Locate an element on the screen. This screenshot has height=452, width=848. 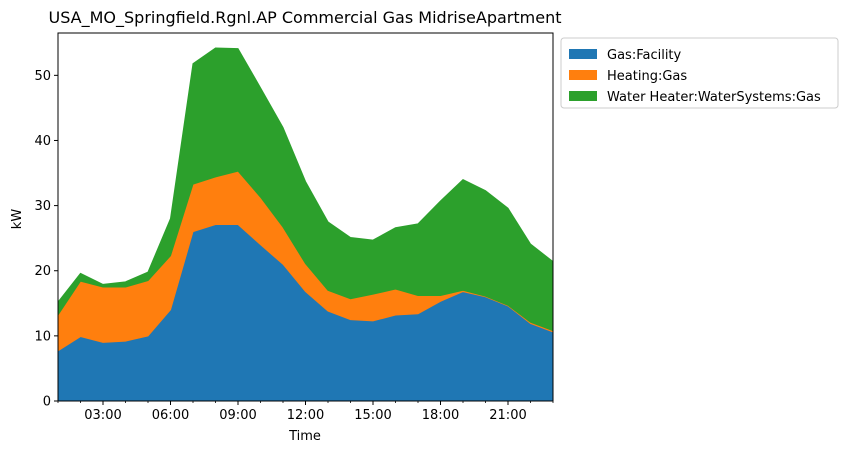
y-axis-label: kW is located at coordinates (17, 219).